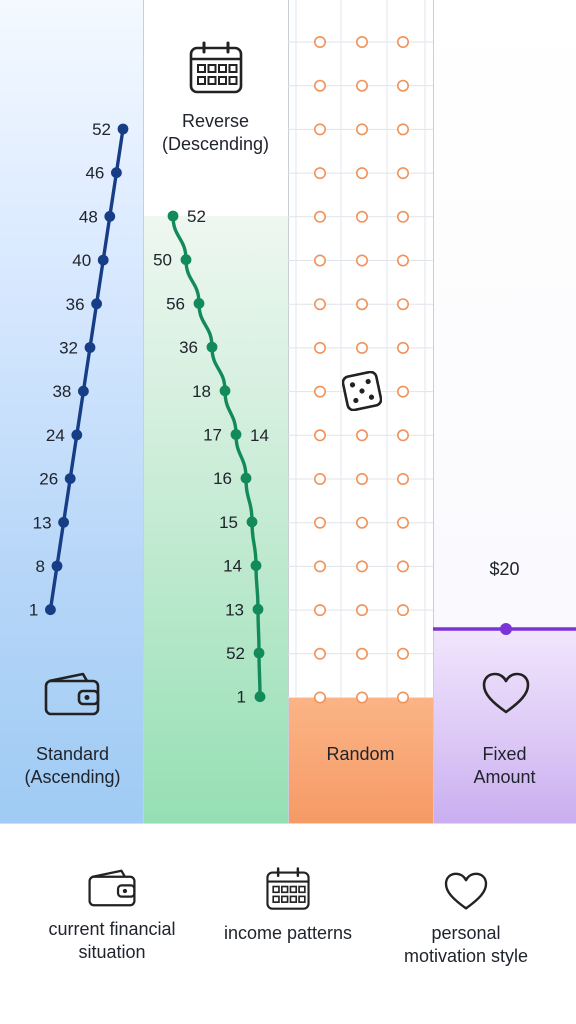  Describe the element at coordinates (232, 566) in the screenshot. I see `reverse-value-label: 14` at that location.